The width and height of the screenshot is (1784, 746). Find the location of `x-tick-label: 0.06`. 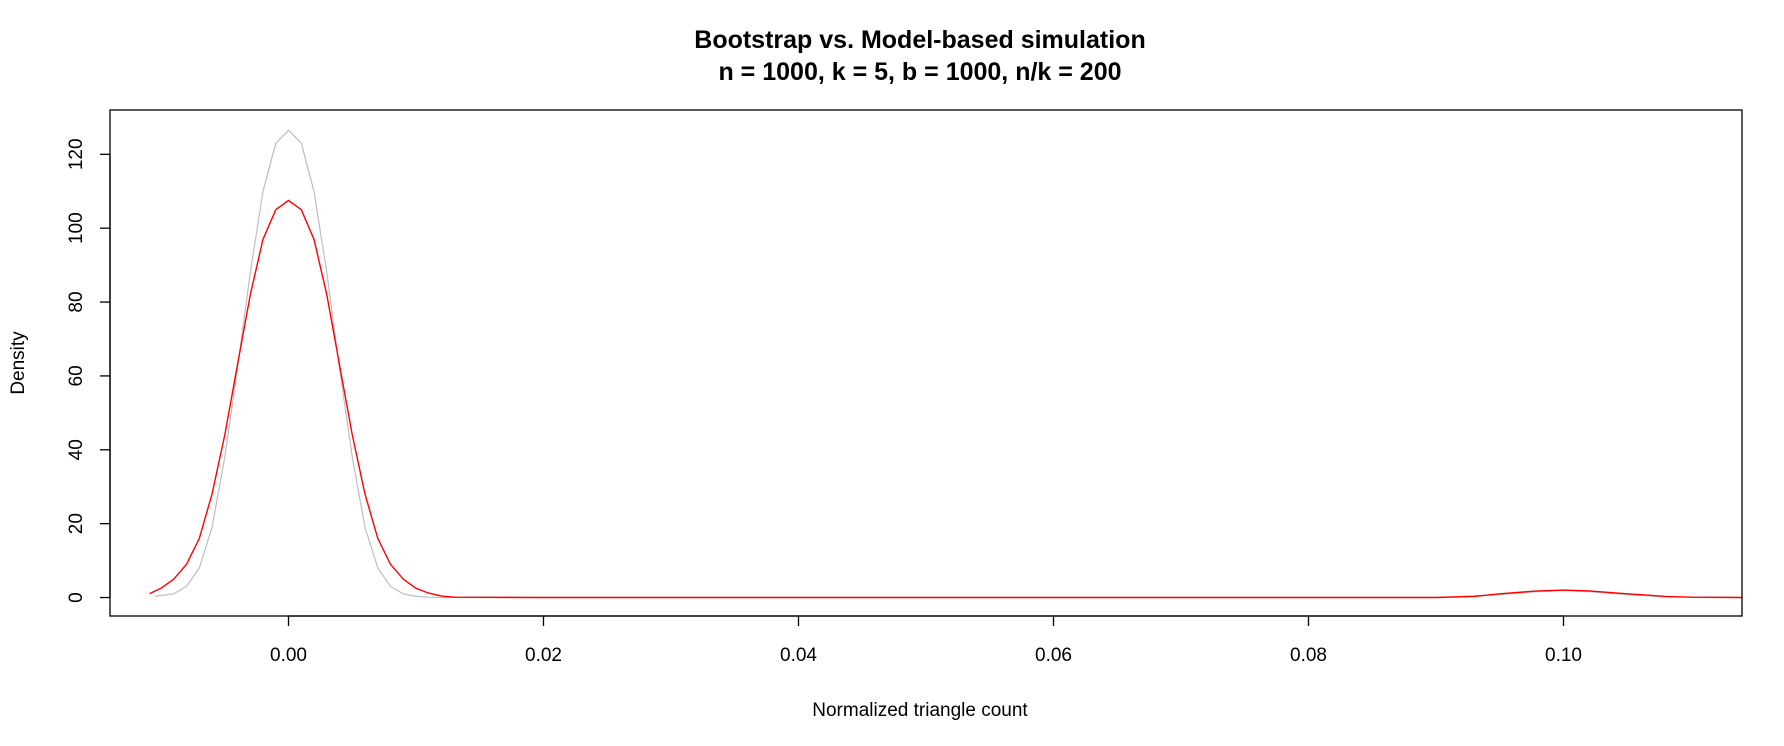

x-tick-label: 0.06 is located at coordinates (1053, 655).